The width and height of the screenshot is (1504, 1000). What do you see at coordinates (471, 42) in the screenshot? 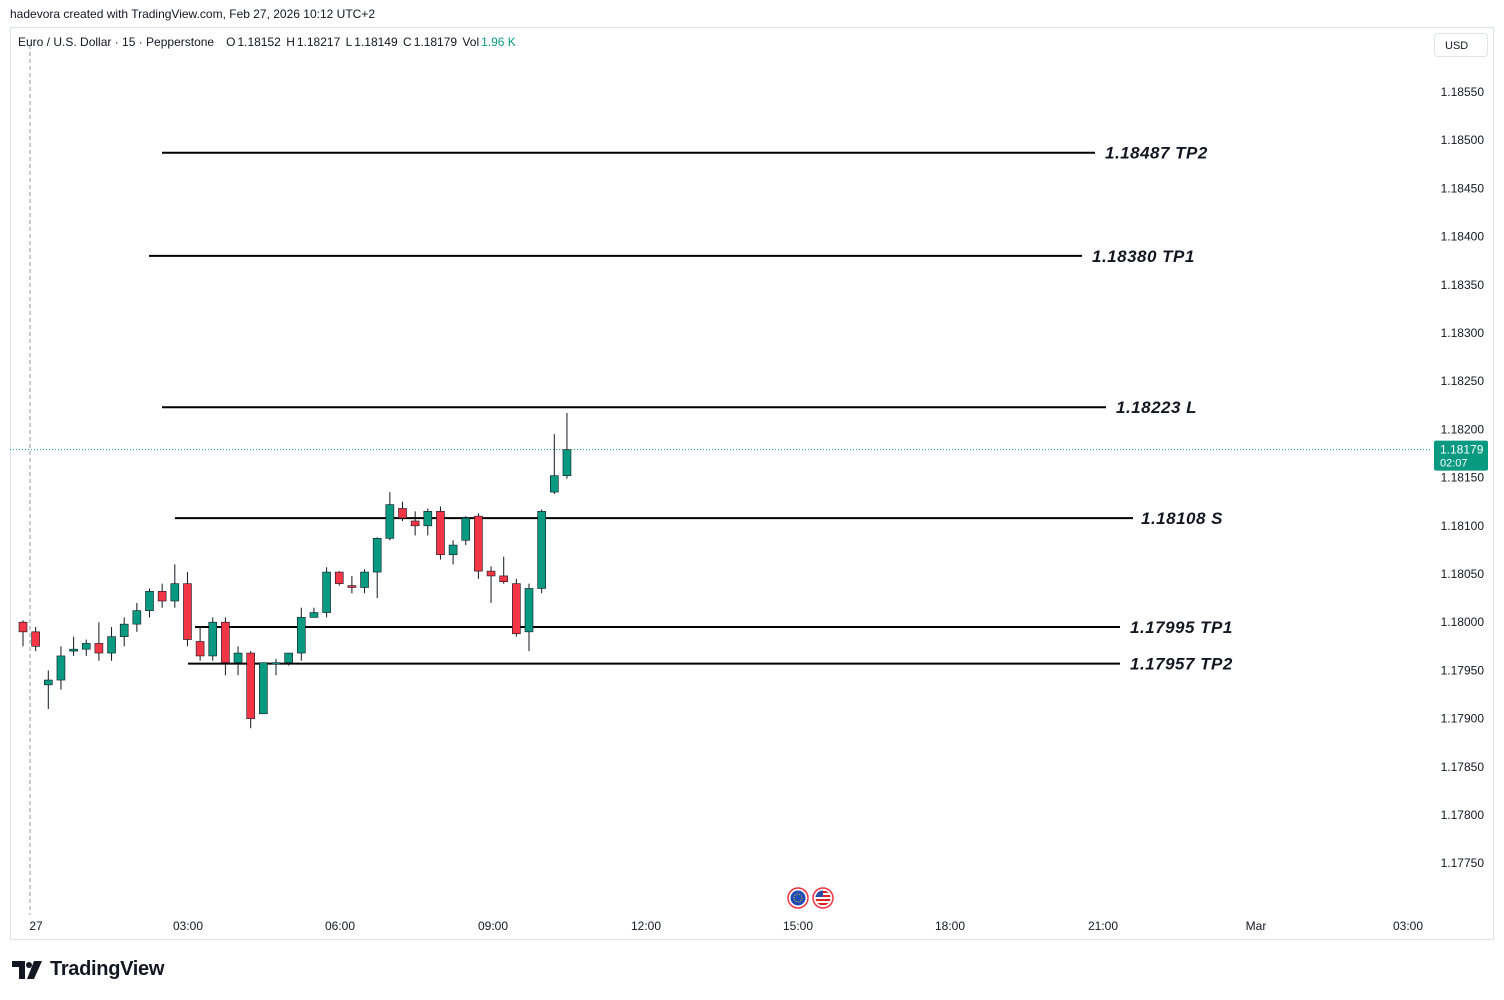
I see `volume-label: Vol` at bounding box center [471, 42].